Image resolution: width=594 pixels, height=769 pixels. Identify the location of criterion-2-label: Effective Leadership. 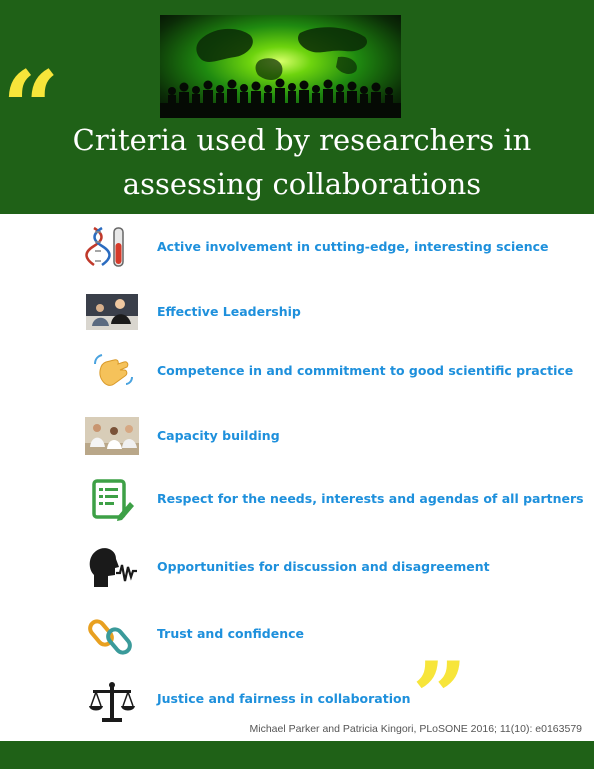
(229, 311).